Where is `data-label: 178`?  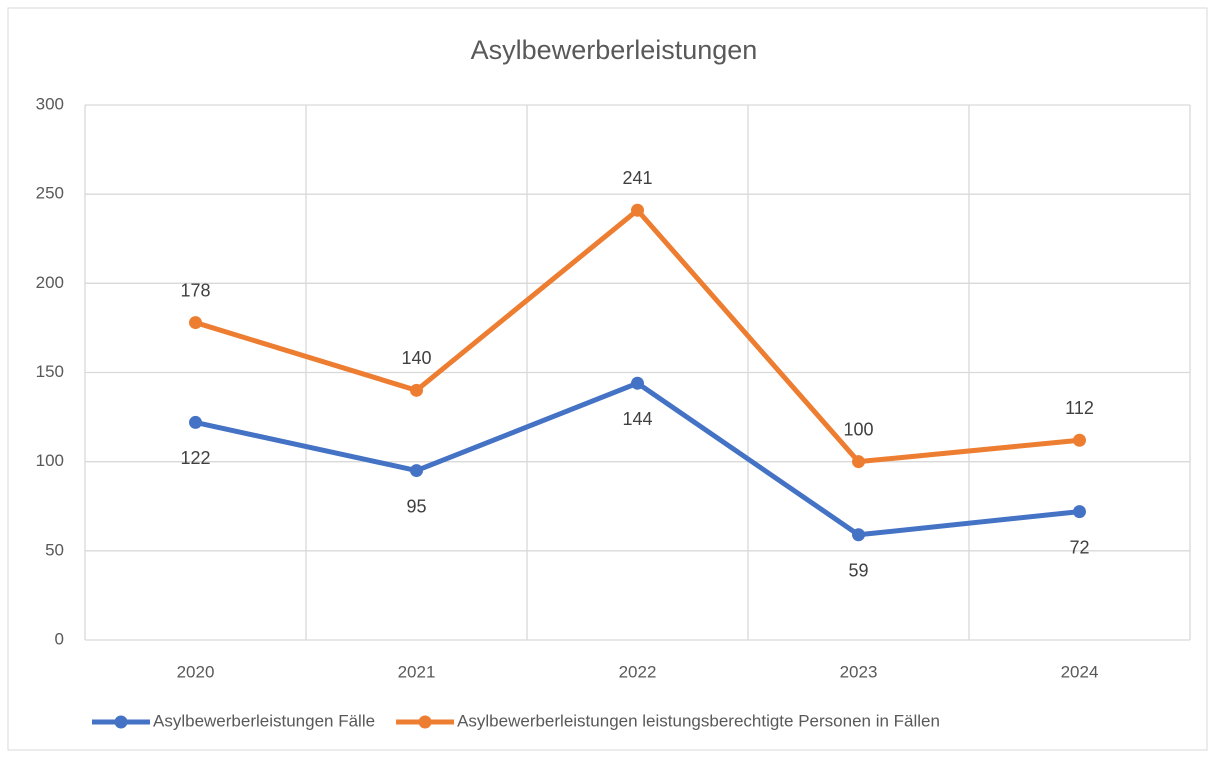
data-label: 178 is located at coordinates (195, 290).